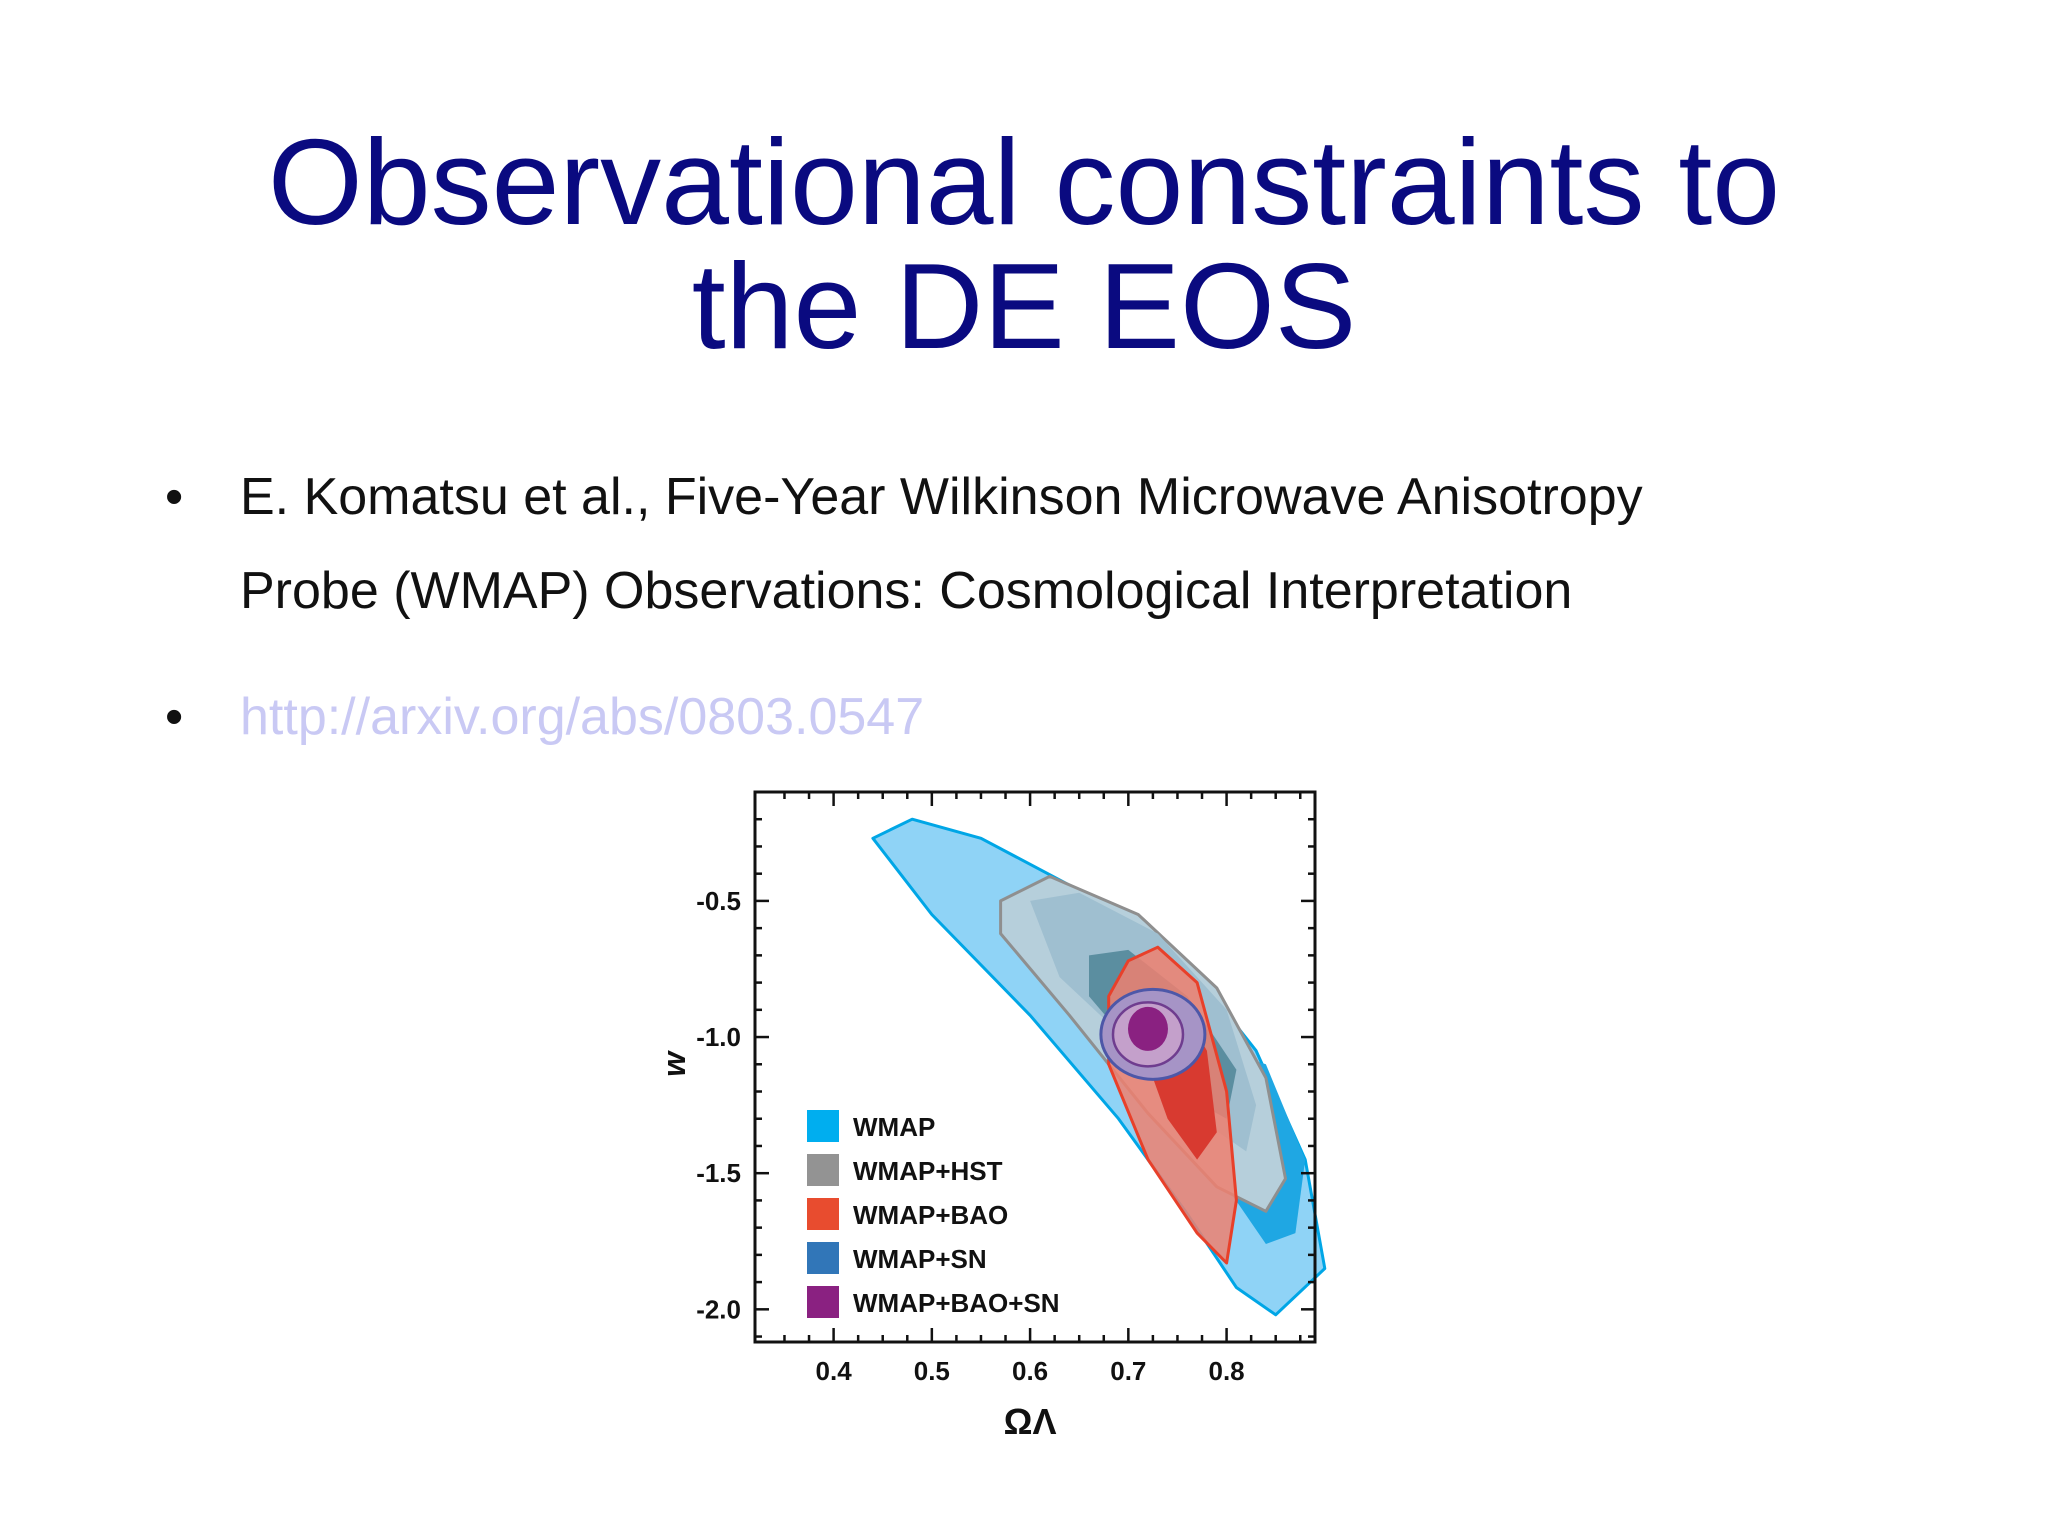 The width and height of the screenshot is (2048, 1536). I want to click on plot-content, so click(1099, 1067).